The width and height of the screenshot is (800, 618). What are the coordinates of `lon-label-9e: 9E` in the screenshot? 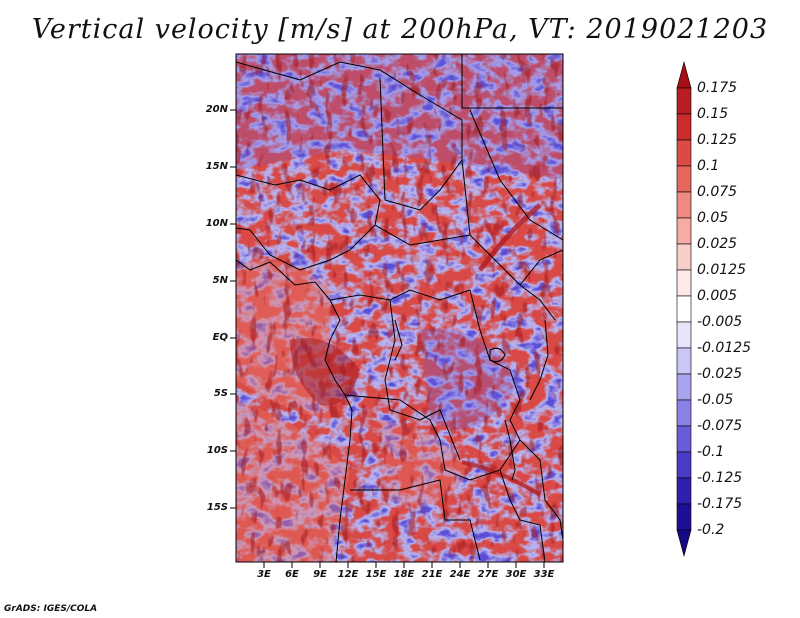 It's located at (320, 574).